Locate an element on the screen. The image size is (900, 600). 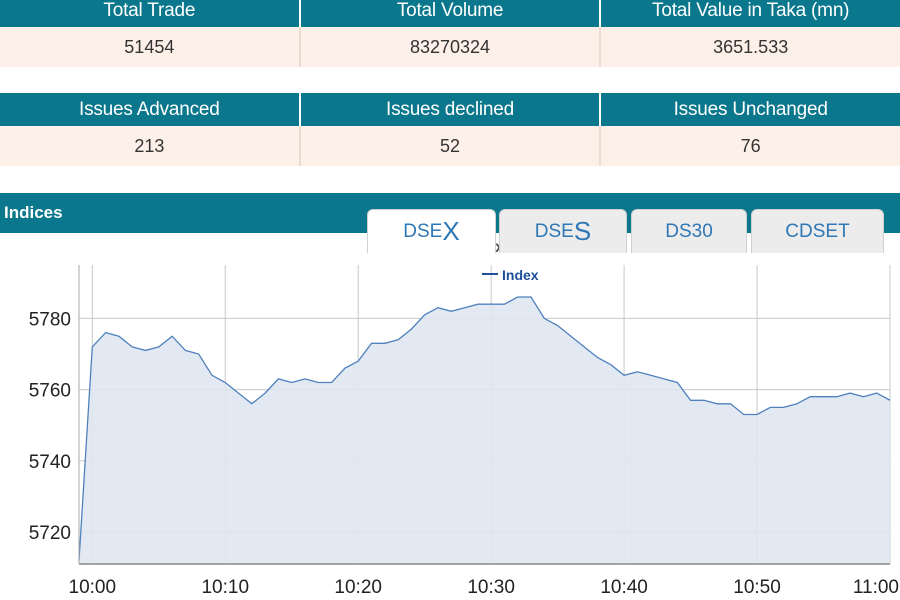
total-volume-header: Total Volume is located at coordinates (449, 13).